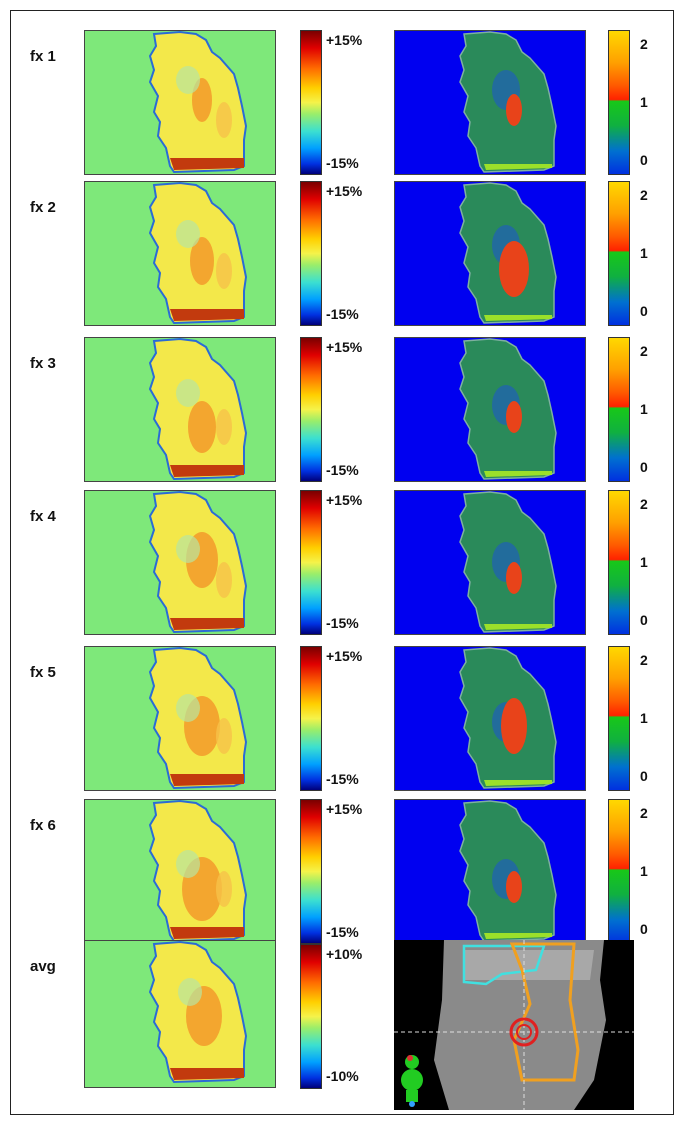 This screenshot has height=1125, width=688. I want to click on fraction-label: fx 3, so click(43, 363).